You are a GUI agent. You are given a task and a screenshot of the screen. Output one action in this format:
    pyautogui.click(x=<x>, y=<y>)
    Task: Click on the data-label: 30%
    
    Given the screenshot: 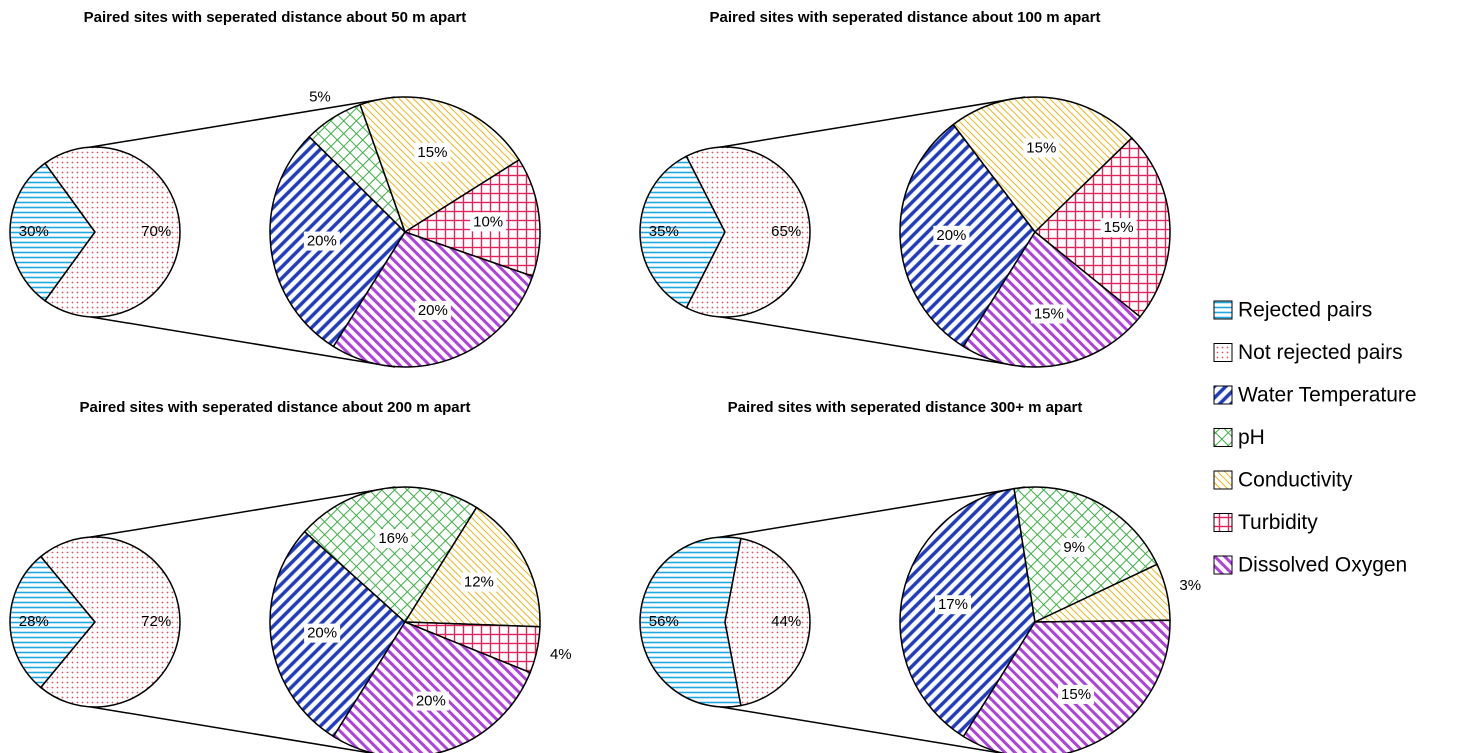 What is the action you would take?
    pyautogui.click(x=34, y=231)
    